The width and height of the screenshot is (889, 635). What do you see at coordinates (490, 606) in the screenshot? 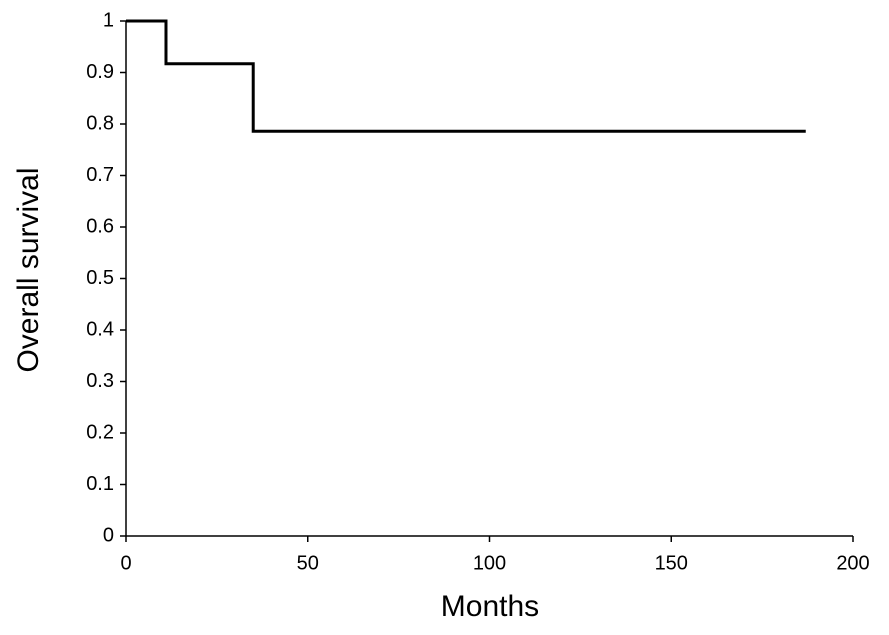
I see `x-axis-title: Months` at bounding box center [490, 606].